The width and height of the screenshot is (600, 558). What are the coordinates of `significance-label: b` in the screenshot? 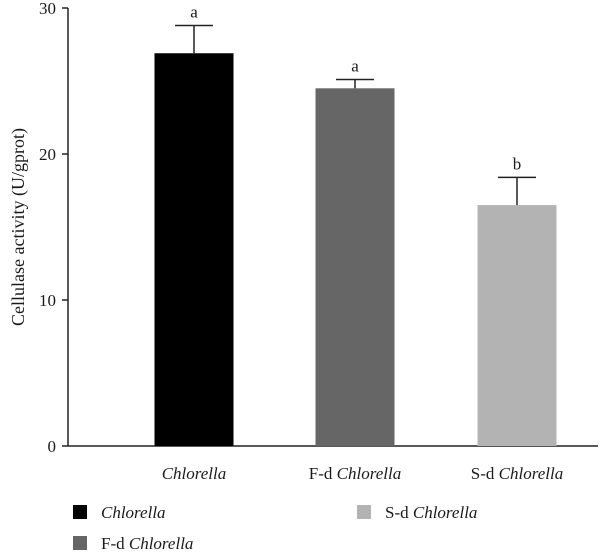 It's located at (517, 163).